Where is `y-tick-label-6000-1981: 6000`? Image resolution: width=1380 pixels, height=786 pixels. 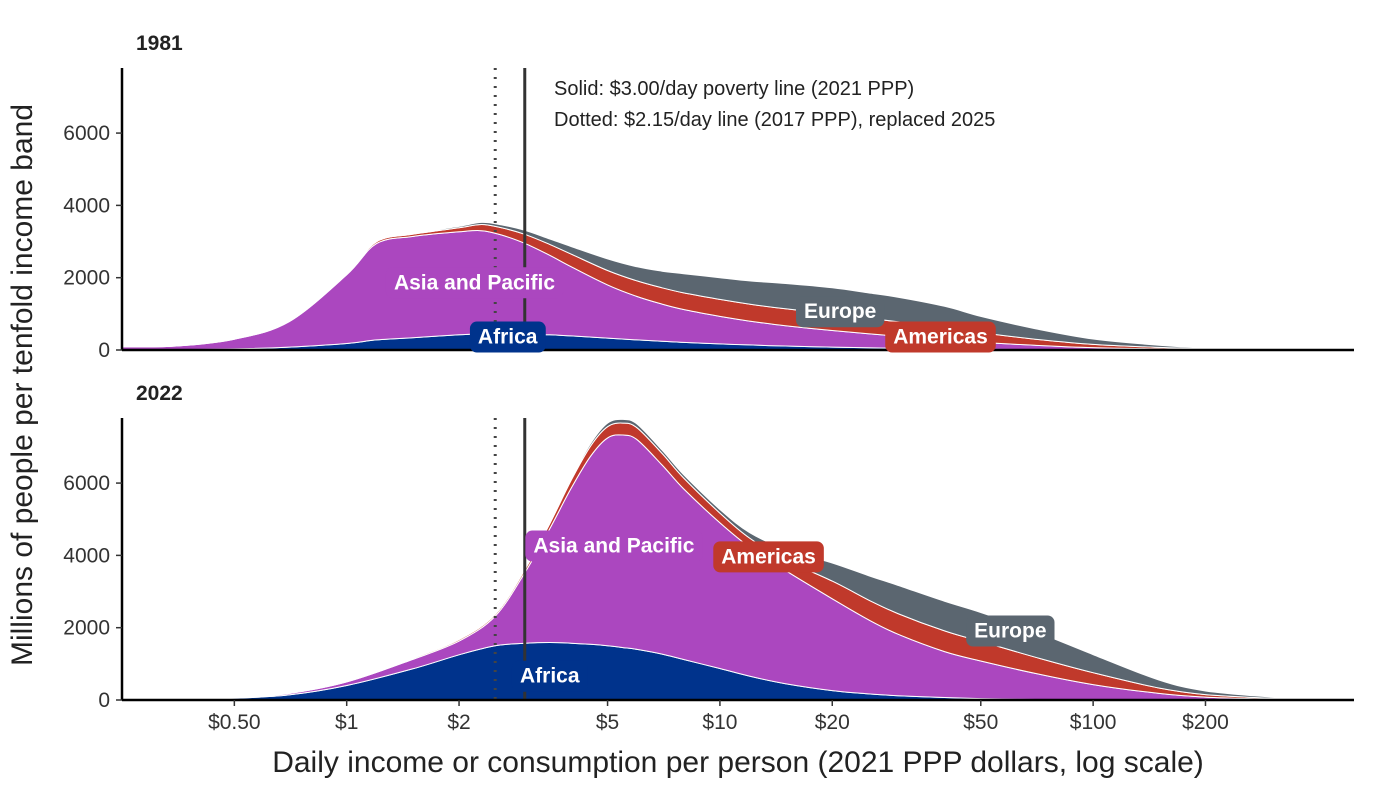
y-tick-label-6000-1981: 6000 is located at coordinates (86, 133).